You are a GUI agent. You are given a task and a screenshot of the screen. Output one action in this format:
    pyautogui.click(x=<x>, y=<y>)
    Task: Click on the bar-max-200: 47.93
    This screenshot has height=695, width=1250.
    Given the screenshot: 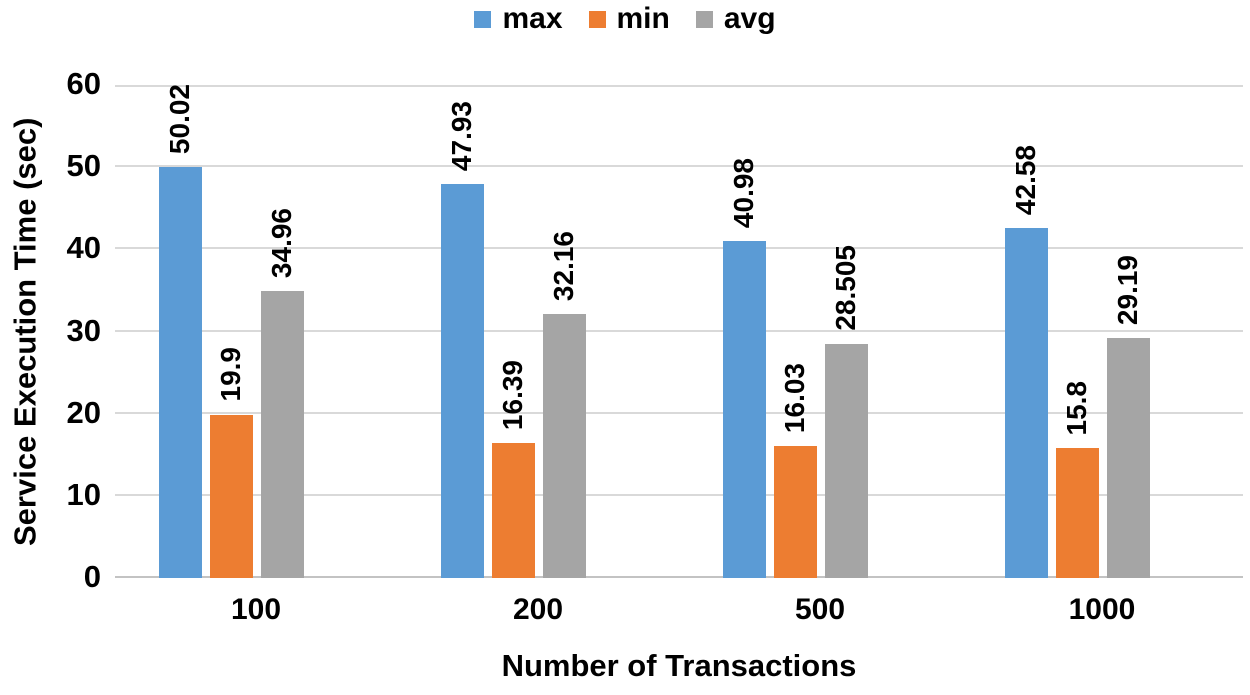 What is the action you would take?
    pyautogui.click(x=462, y=339)
    